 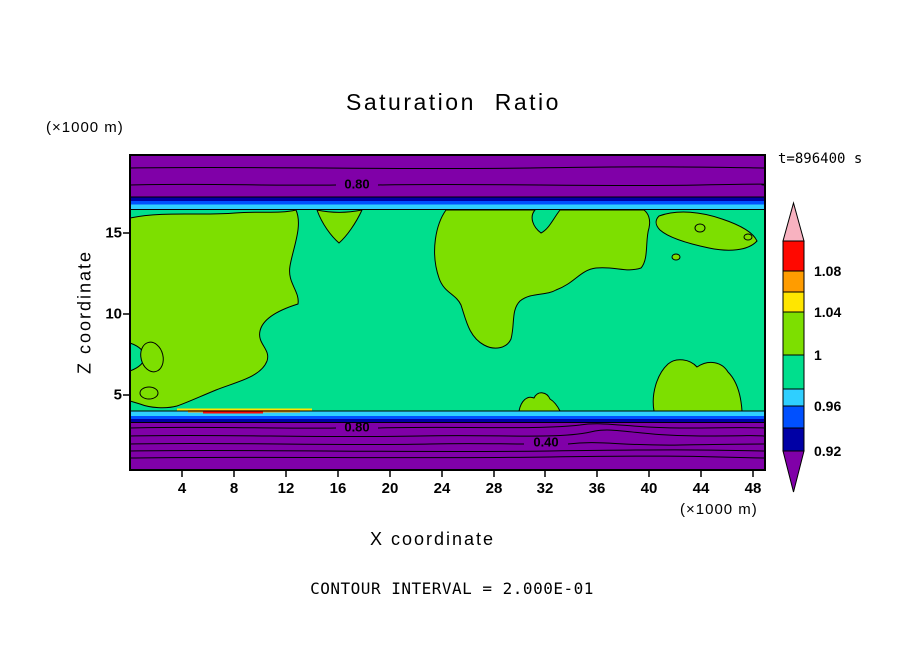 What do you see at coordinates (339, 226) in the screenshot?
I see `blob-top-middle` at bounding box center [339, 226].